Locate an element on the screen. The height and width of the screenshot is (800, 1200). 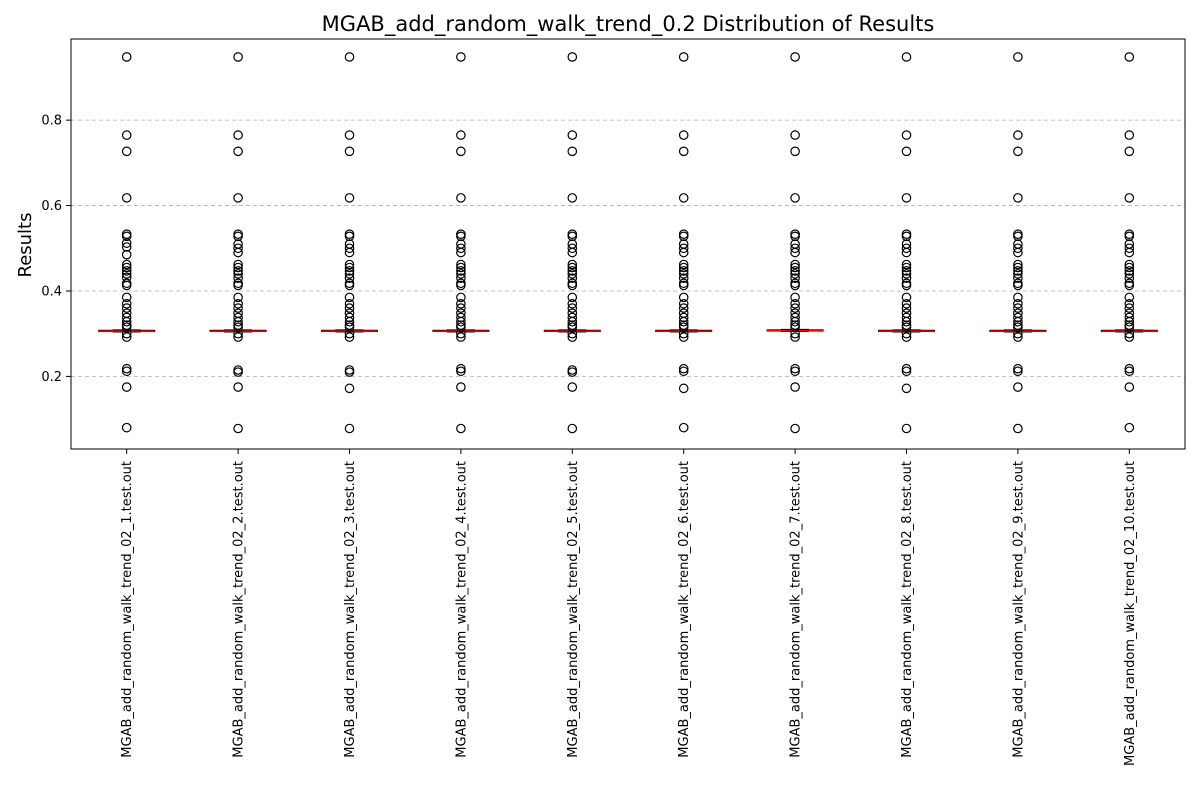
y-tick-label: 0.6 is located at coordinates (51, 206).